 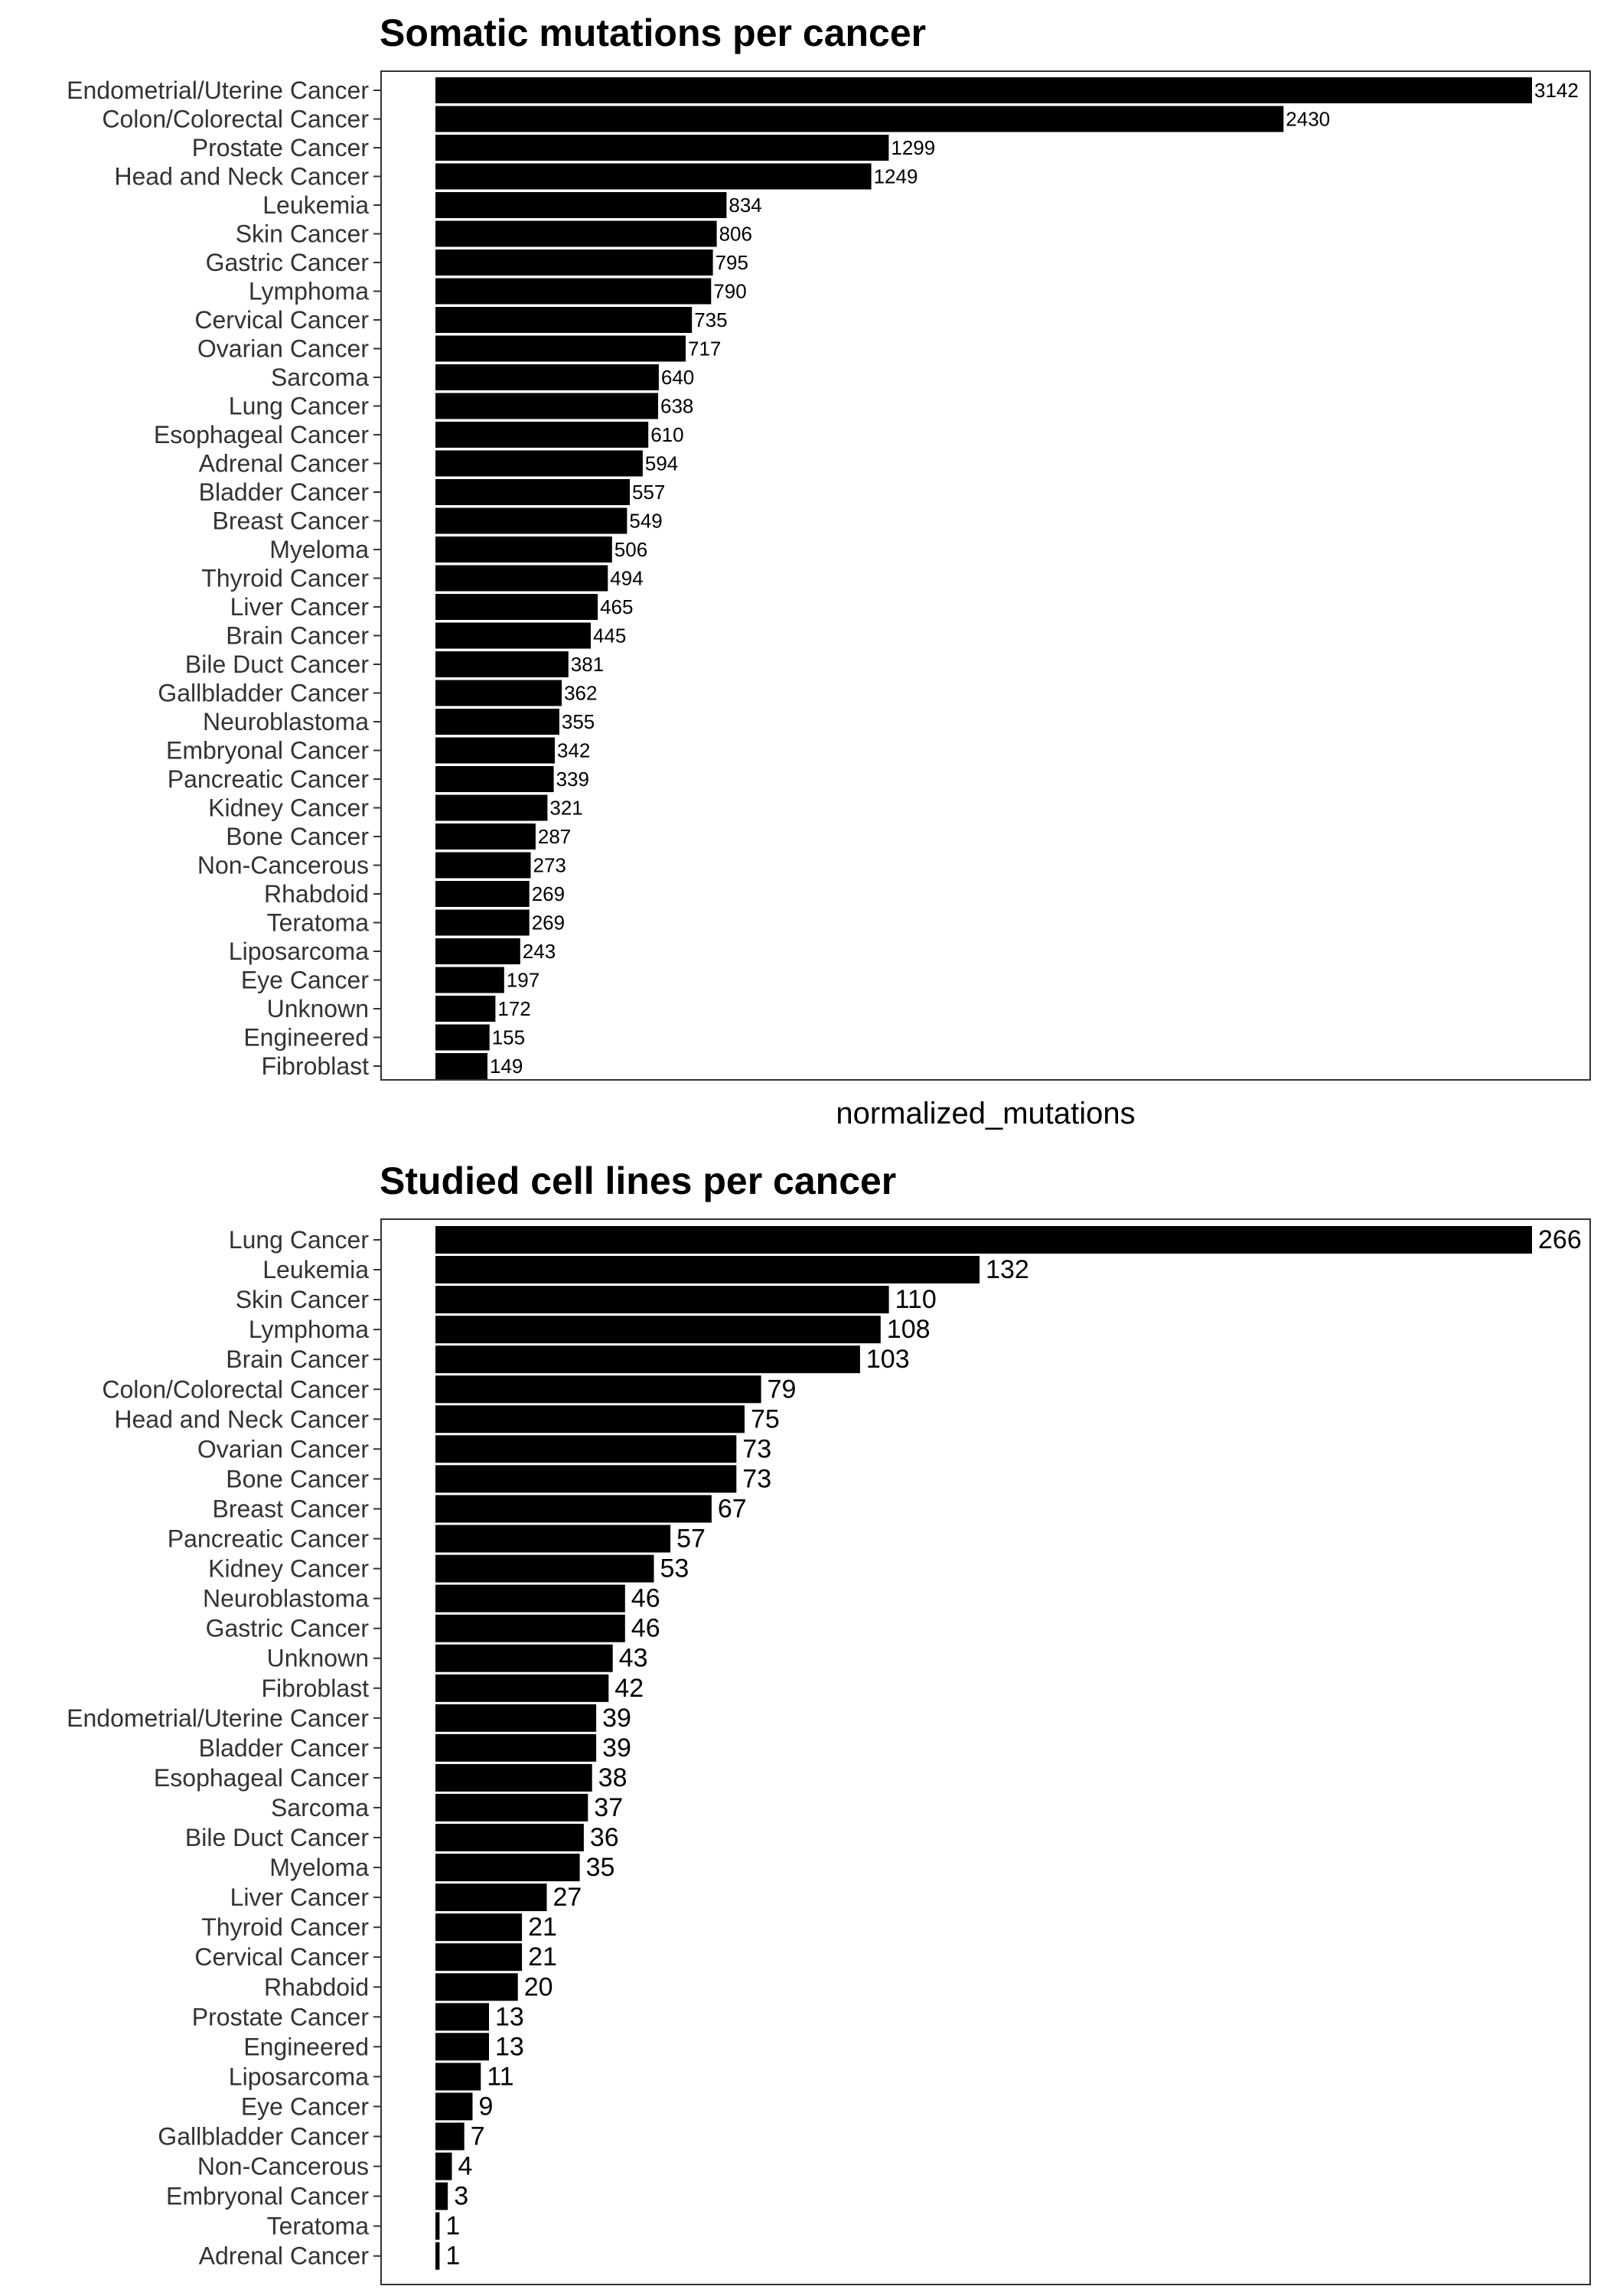 What do you see at coordinates (616, 1748) in the screenshot?
I see `bar-value-label: 39` at bounding box center [616, 1748].